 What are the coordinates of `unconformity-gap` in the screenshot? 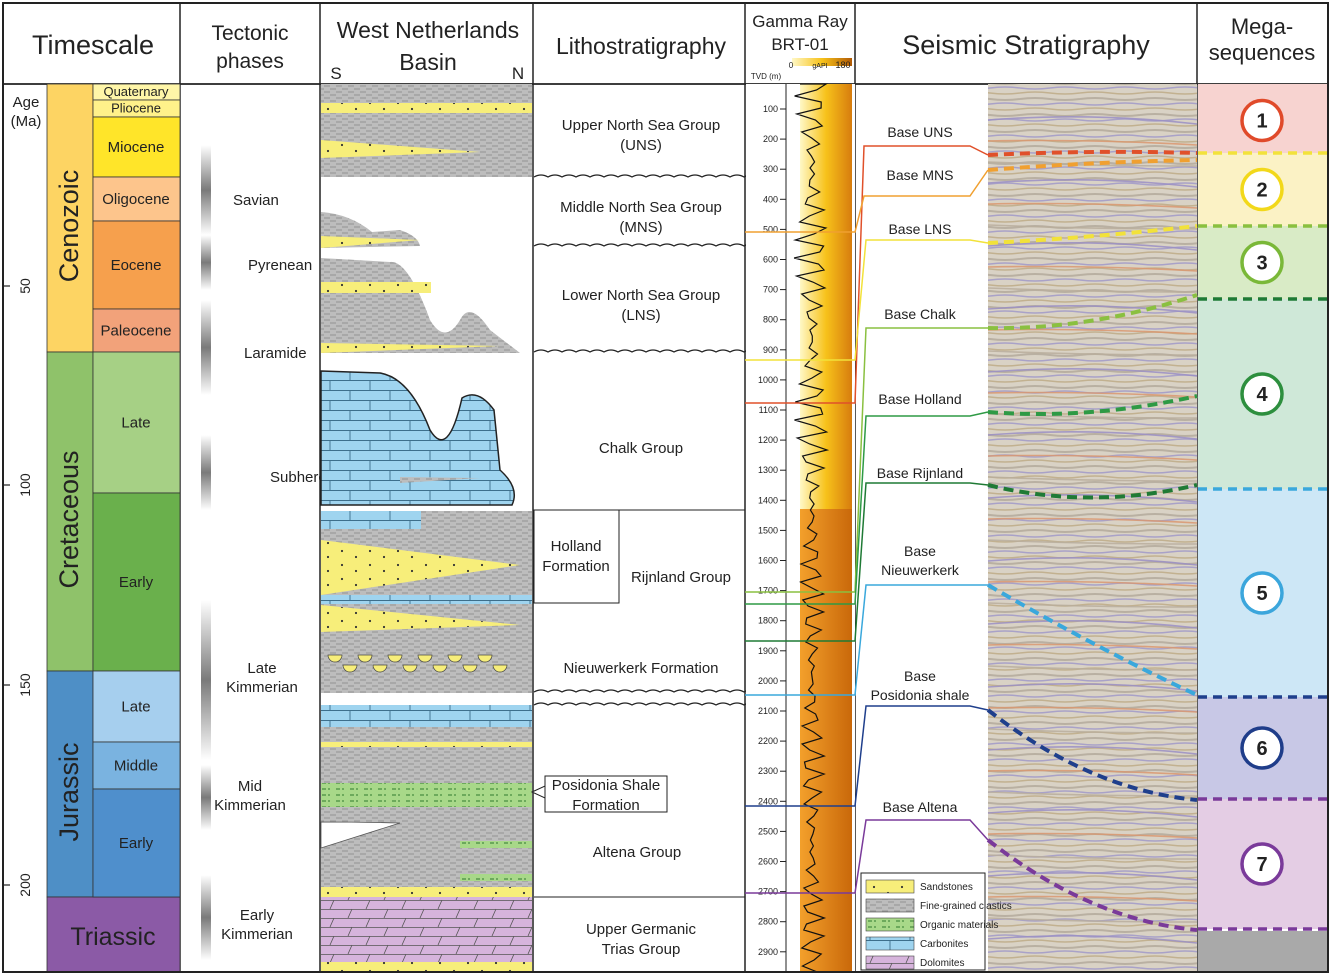 It's located at (360, 835).